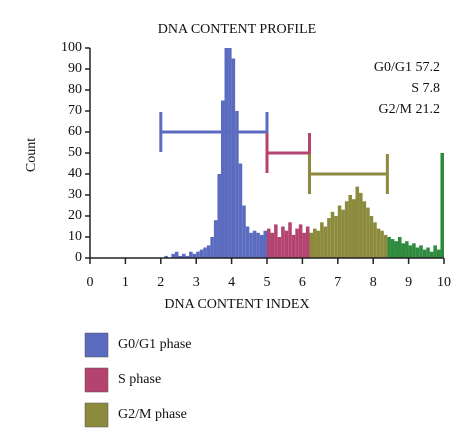  What do you see at coordinates (75, 68) in the screenshot?
I see `y-tick-label: 90` at bounding box center [75, 68].